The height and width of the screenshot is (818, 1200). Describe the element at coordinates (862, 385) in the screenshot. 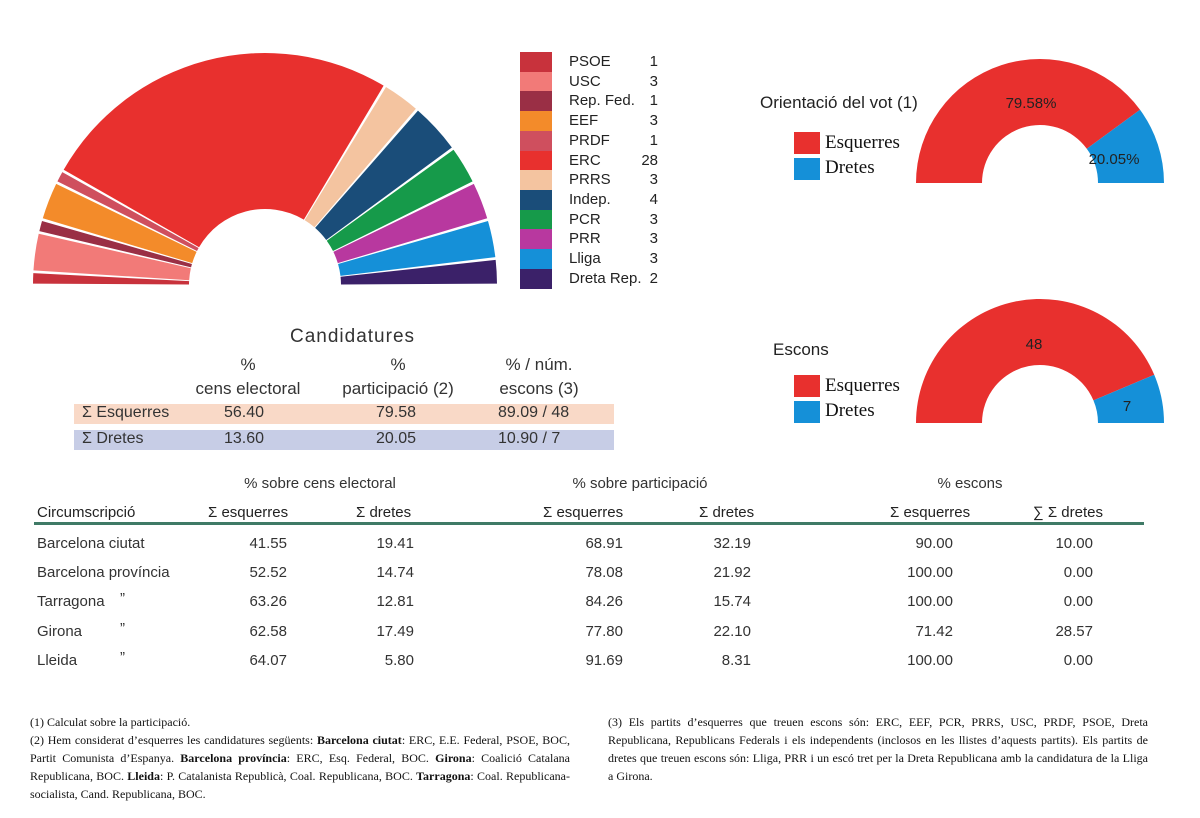

I see `esquerres-legend-label: Esquerres` at that location.